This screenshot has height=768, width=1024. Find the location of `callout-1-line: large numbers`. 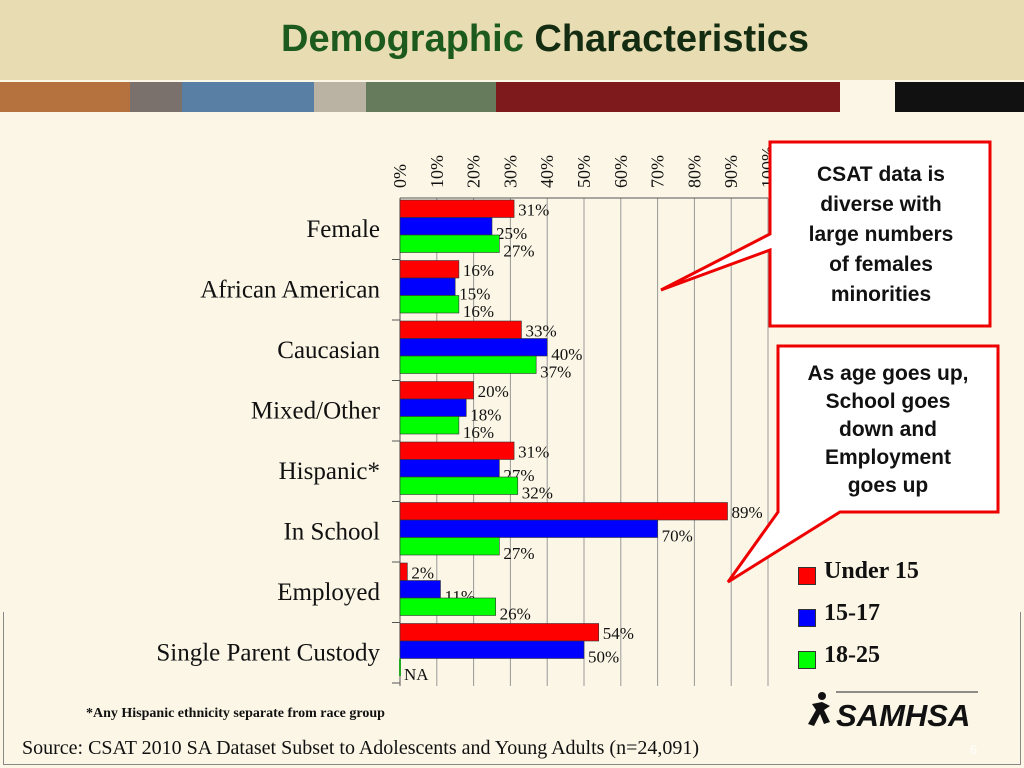

callout-1-line: large numbers is located at coordinates (881, 234).